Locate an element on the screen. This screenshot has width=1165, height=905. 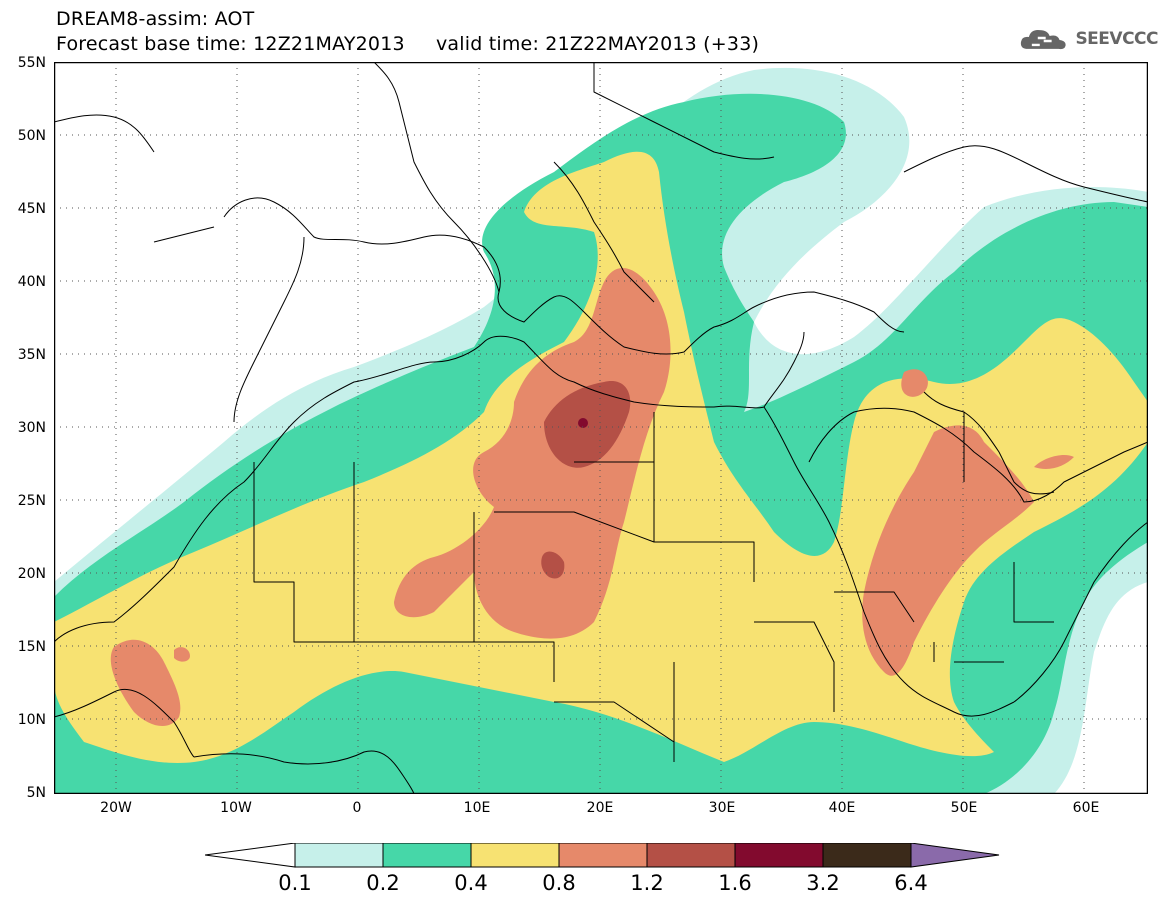
seevccc-logo: SEEVCCC is located at coordinates (1088, 39).